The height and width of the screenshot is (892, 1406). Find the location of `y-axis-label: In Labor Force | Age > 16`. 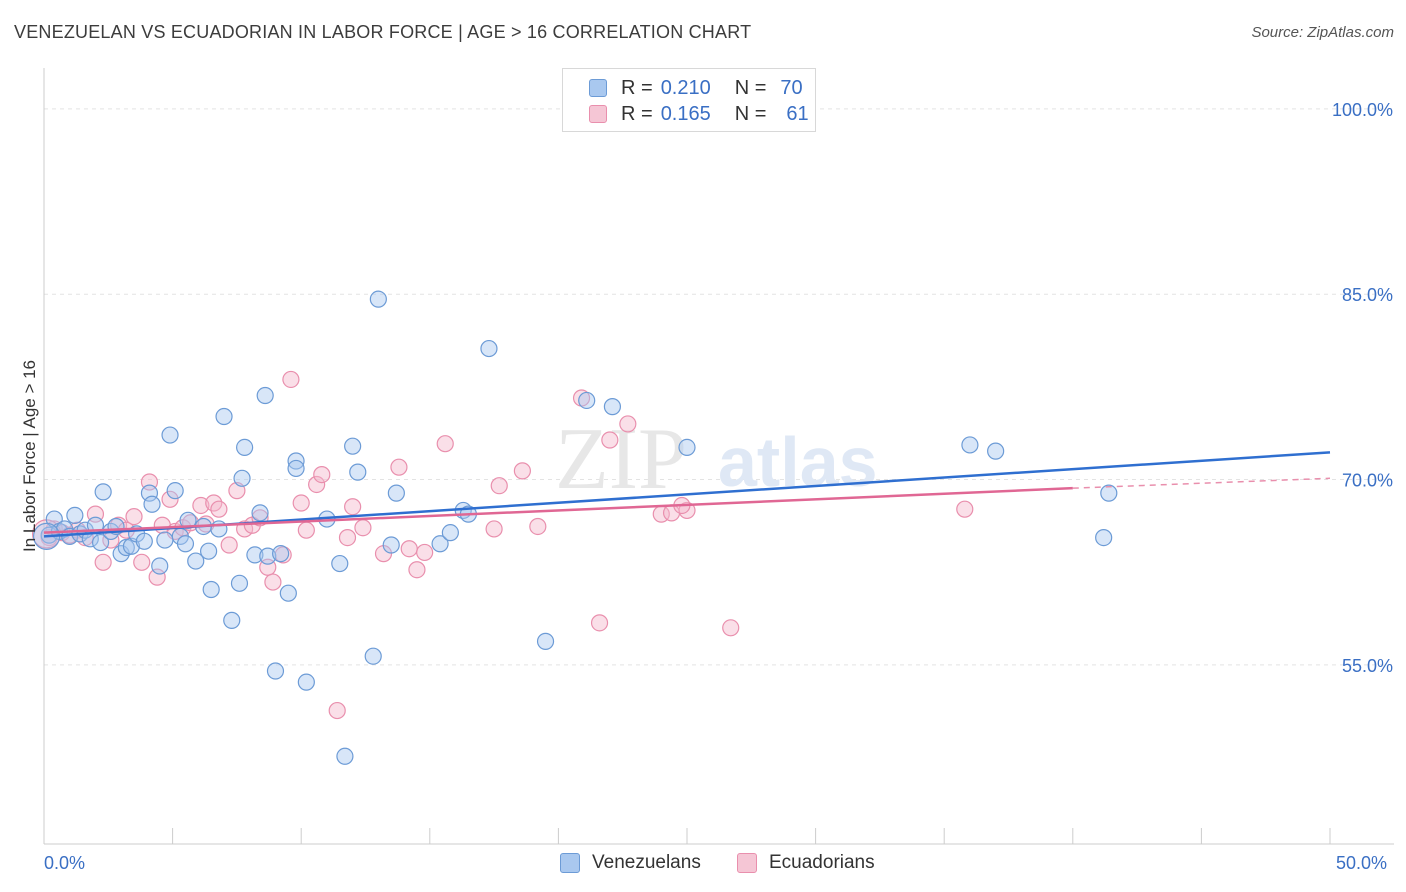

y-axis-label: In Labor Force | Age > 16 is located at coordinates (29, 456).